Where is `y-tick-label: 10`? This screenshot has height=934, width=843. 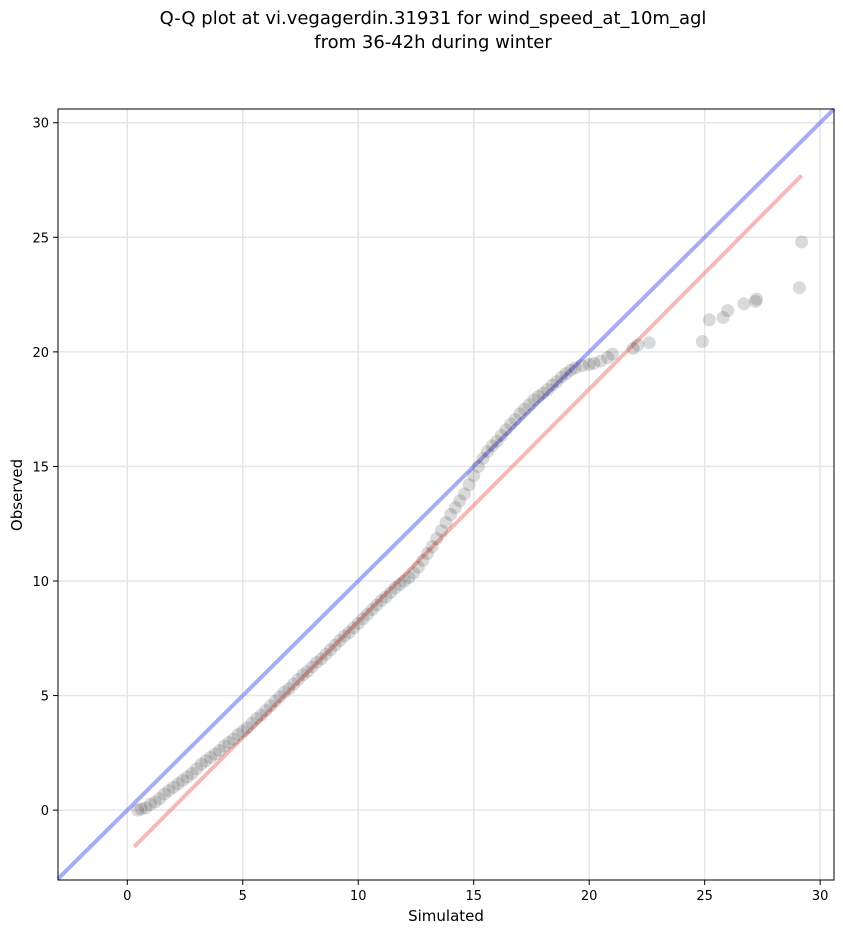 y-tick-label: 10 is located at coordinates (40, 582).